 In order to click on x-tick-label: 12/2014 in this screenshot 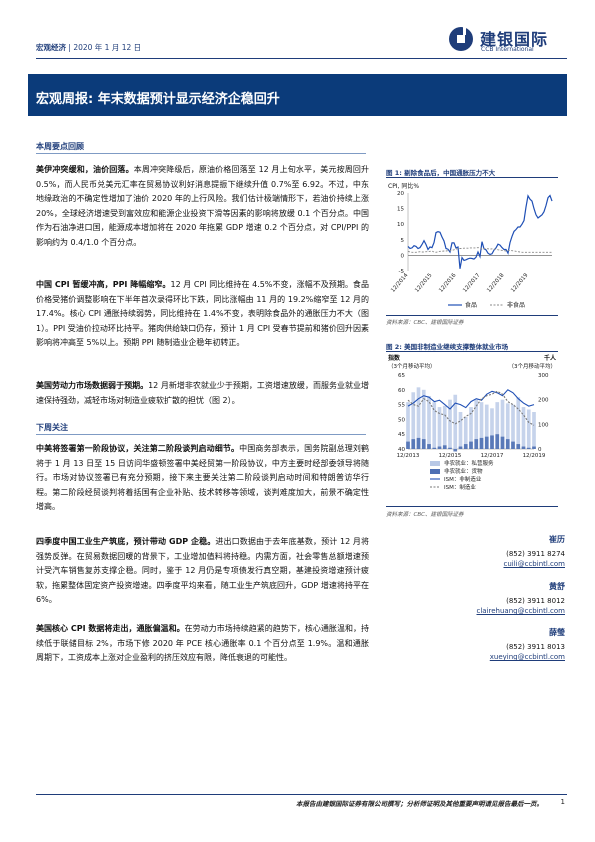, I will do `click(400, 283)`.